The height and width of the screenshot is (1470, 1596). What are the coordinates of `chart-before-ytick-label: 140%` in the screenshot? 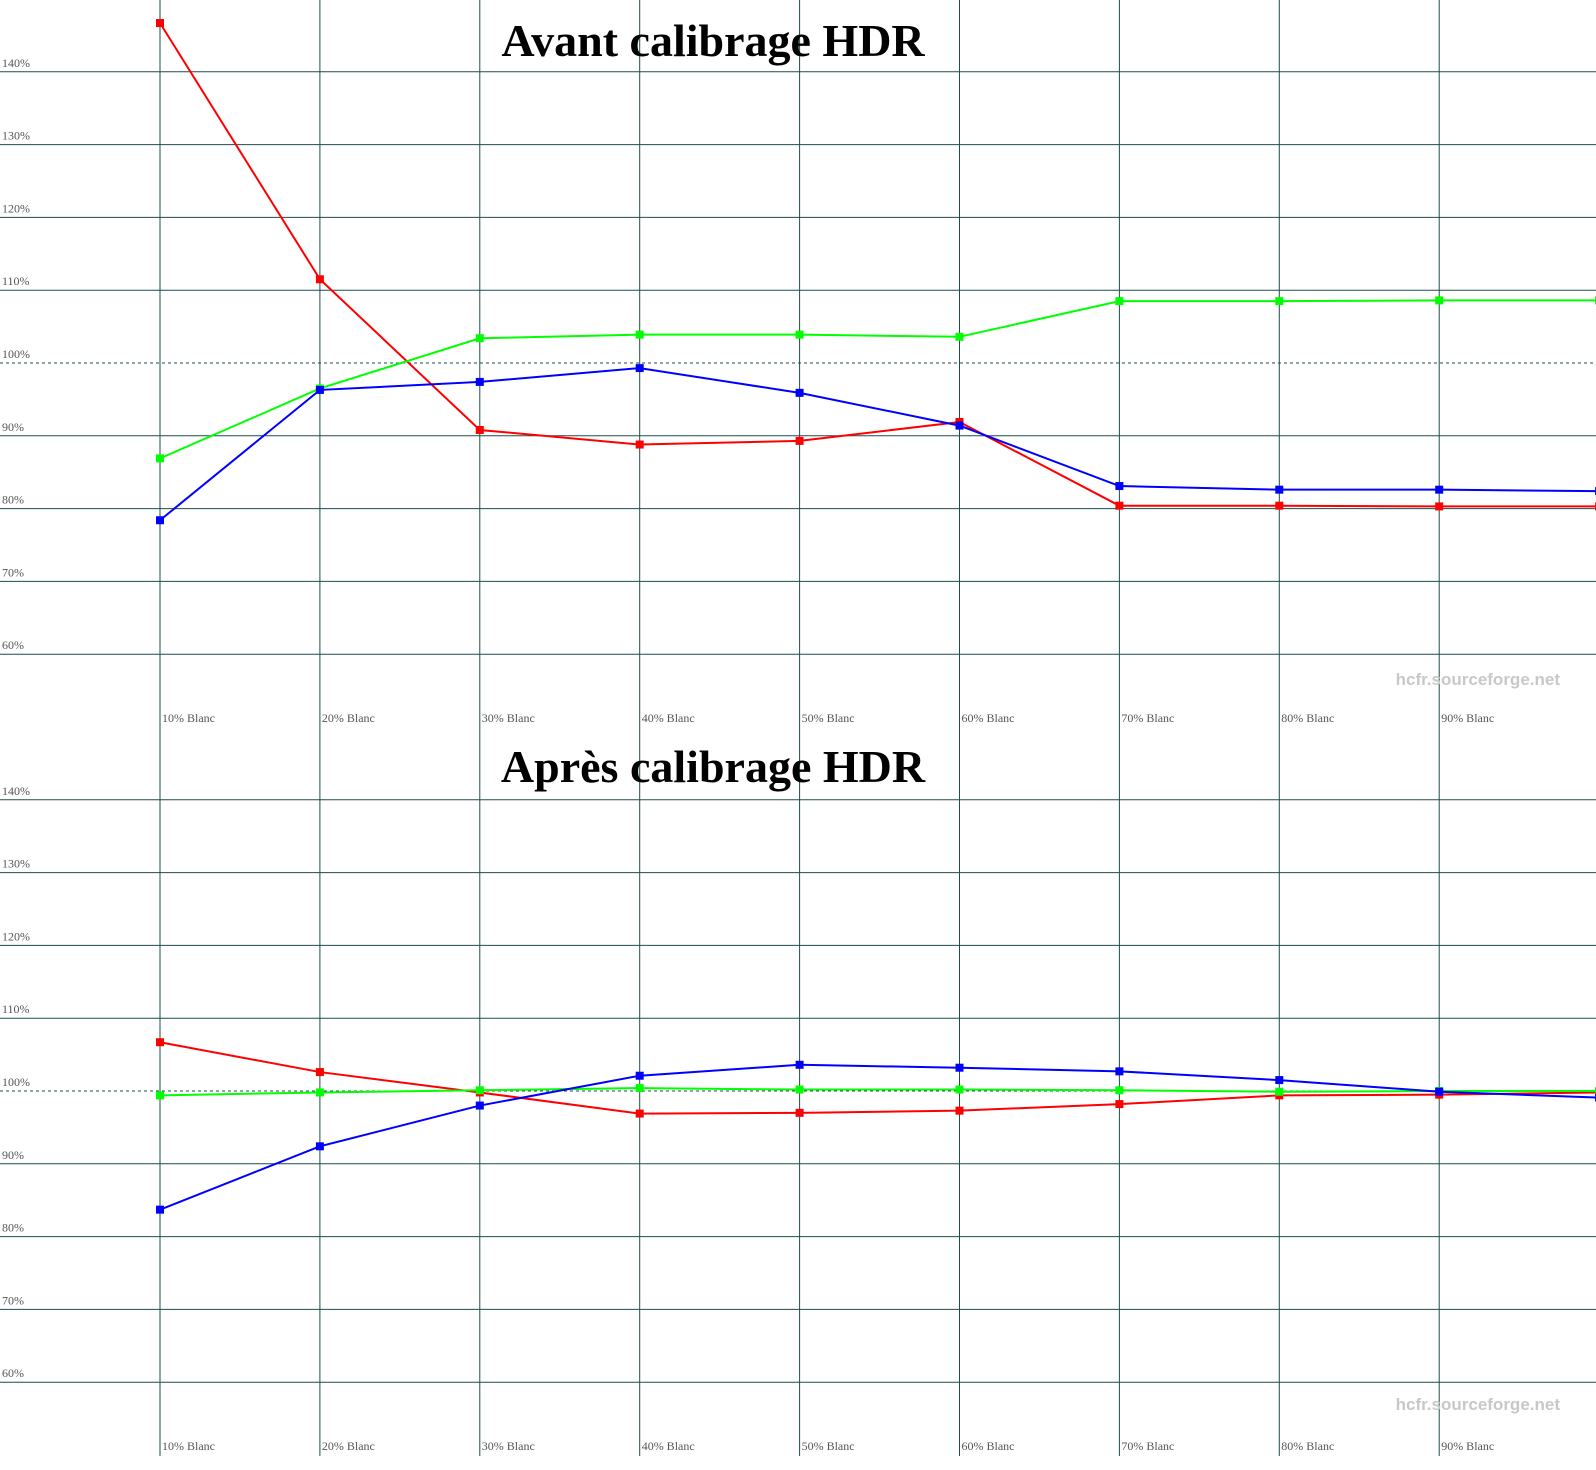 It's located at (16, 63).